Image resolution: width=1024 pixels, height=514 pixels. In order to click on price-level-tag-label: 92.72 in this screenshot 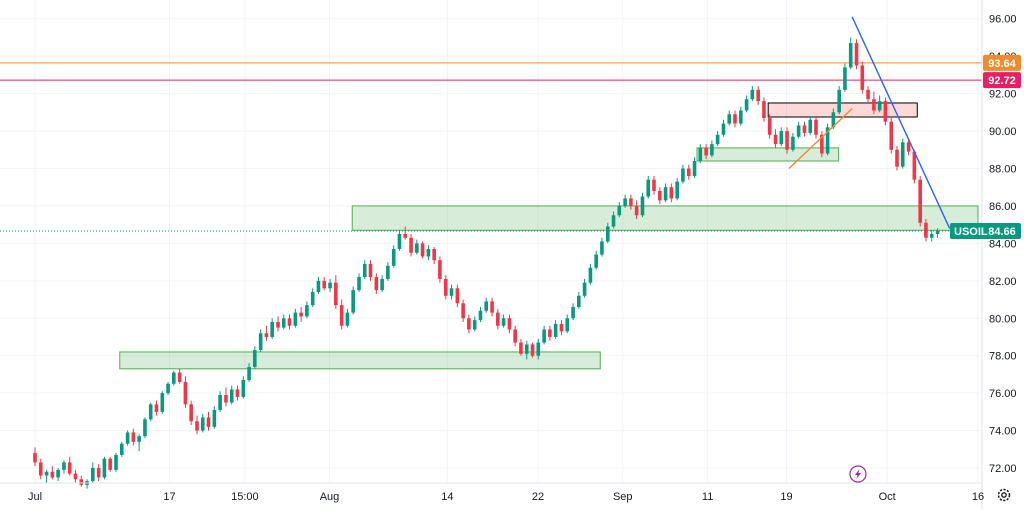, I will do `click(1002, 81)`.